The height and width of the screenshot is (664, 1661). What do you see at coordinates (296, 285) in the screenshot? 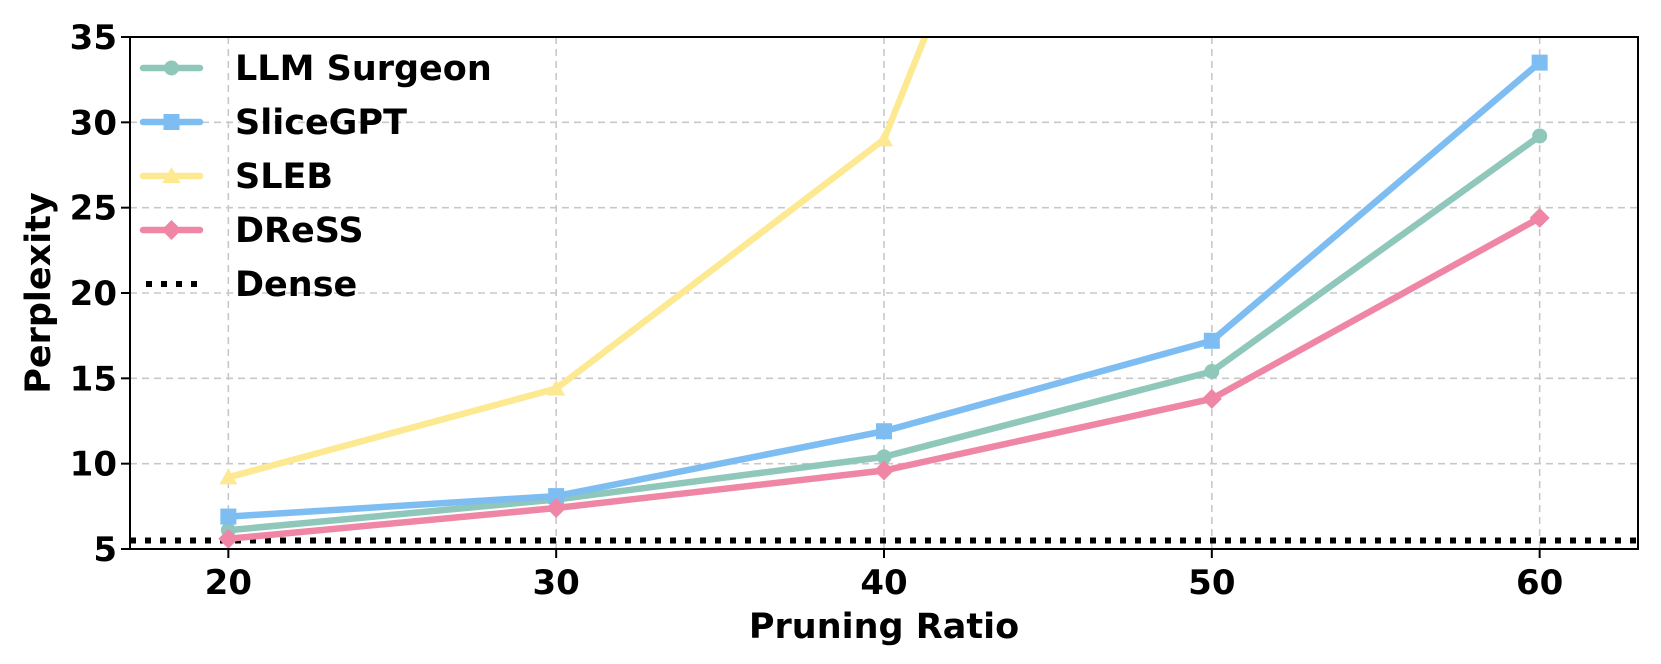
I see `legend-label: Dense` at bounding box center [296, 285].